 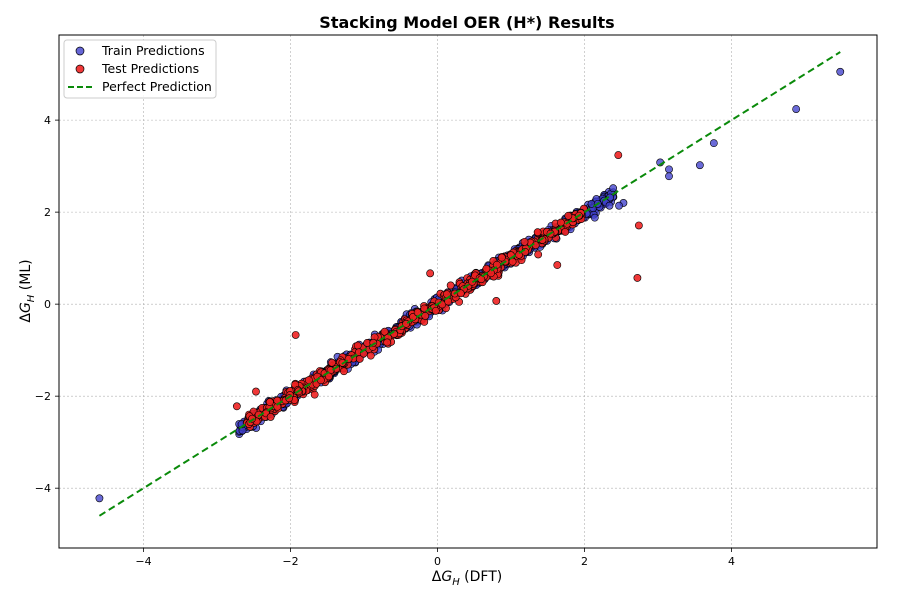 What do you see at coordinates (153, 50) in the screenshot?
I see `legend-train-label: Train Predictions` at bounding box center [153, 50].